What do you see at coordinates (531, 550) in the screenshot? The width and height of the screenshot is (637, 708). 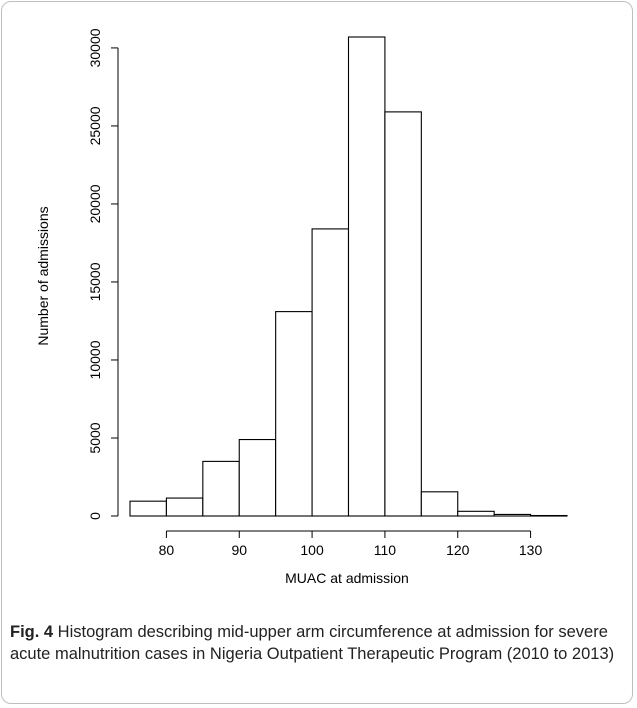 I see `x-tick-label-130: 130` at bounding box center [531, 550].